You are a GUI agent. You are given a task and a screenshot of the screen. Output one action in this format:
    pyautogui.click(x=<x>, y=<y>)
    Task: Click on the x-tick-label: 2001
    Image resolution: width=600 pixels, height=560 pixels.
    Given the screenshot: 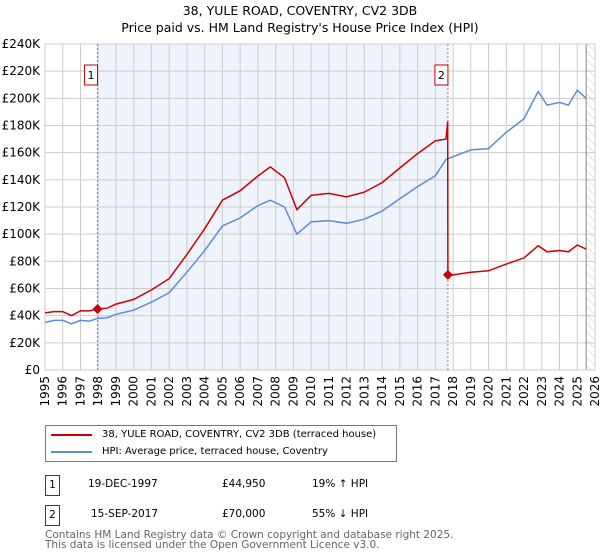 What is the action you would take?
    pyautogui.click(x=151, y=391)
    